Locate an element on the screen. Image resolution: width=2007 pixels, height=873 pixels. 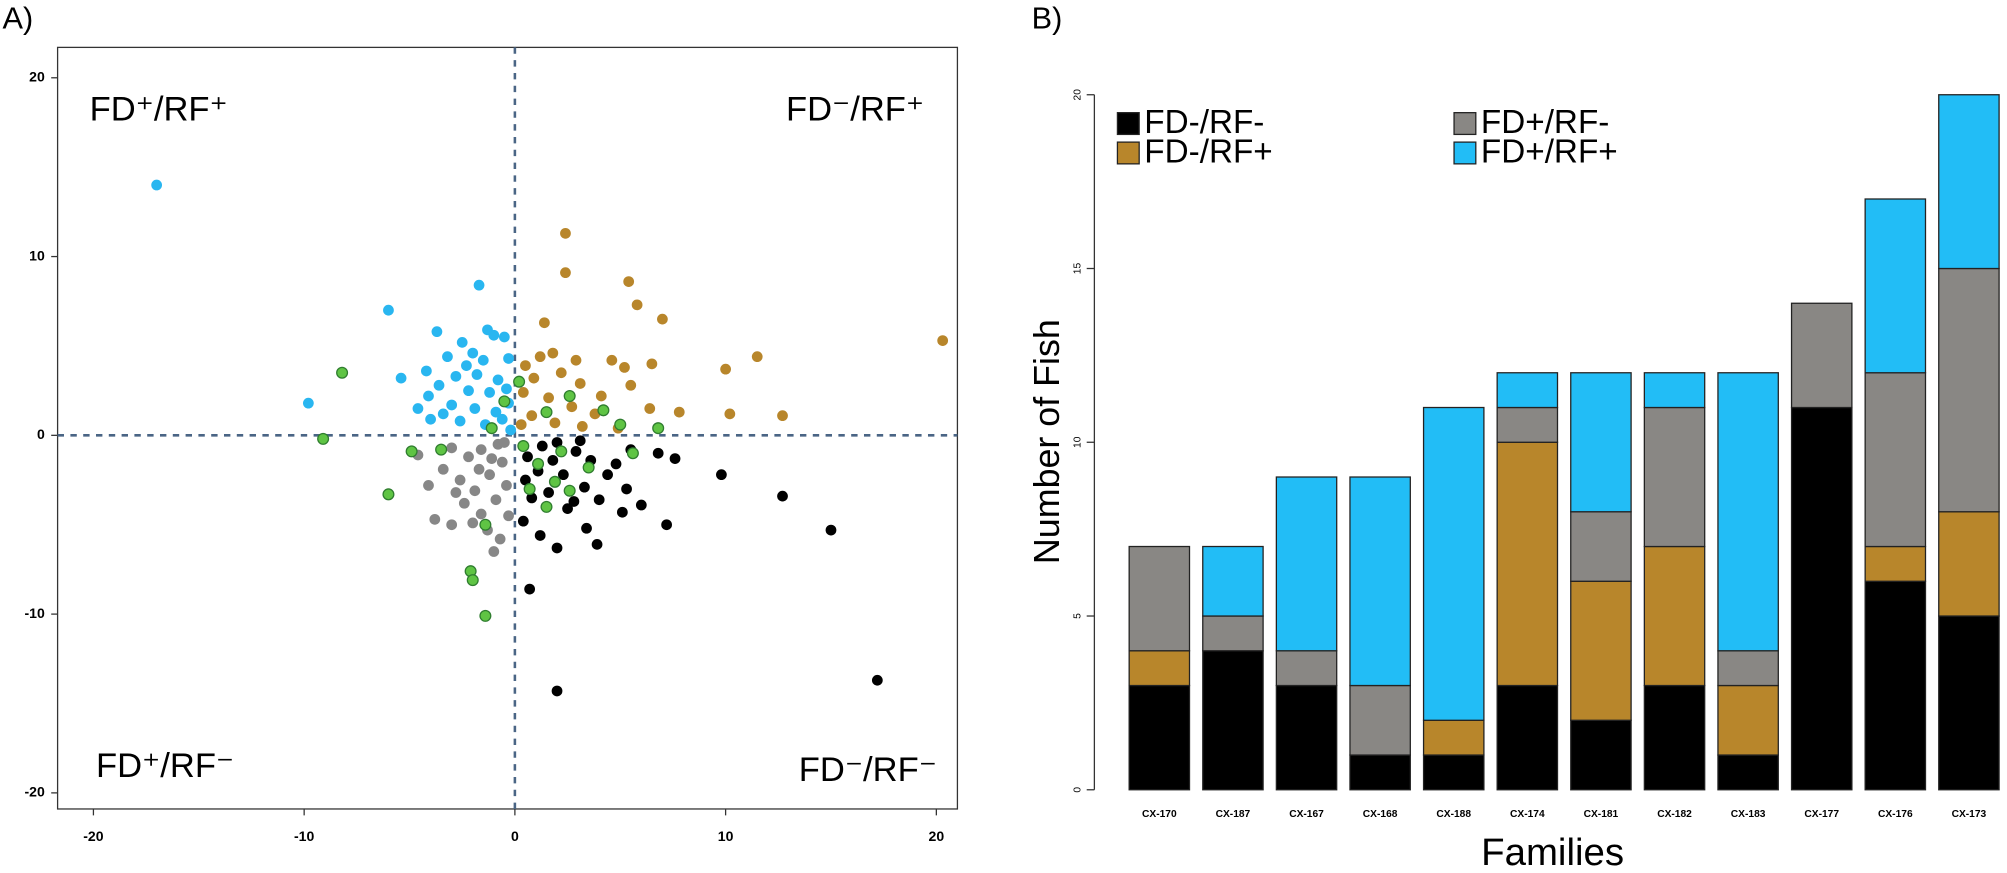
y-tick-label: 0 is located at coordinates (1077, 790).